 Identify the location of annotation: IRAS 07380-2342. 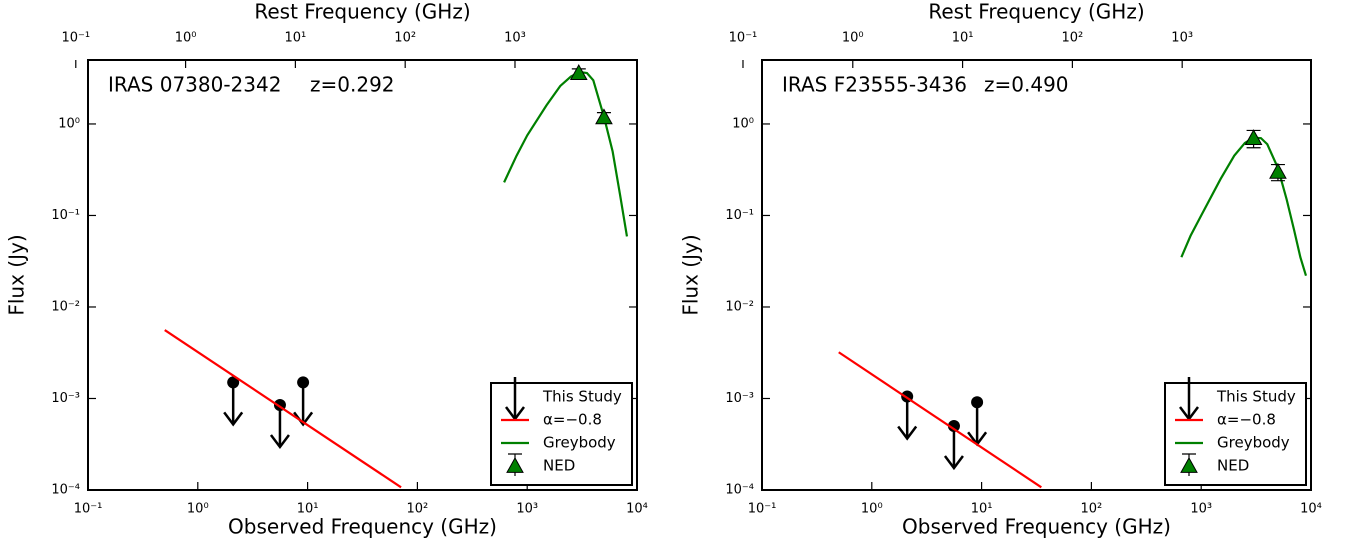
(194, 85).